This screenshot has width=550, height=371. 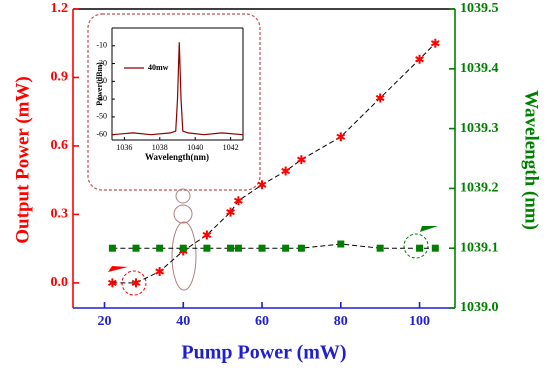 I want to click on y-tick-label: -40, so click(x=101, y=98).